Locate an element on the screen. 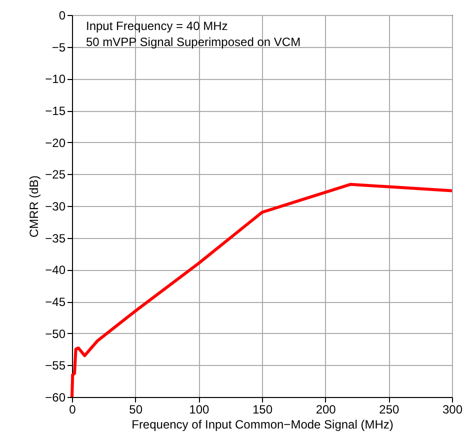 This screenshot has width=465, height=432. x-tick-label: 50 is located at coordinates (136, 409).